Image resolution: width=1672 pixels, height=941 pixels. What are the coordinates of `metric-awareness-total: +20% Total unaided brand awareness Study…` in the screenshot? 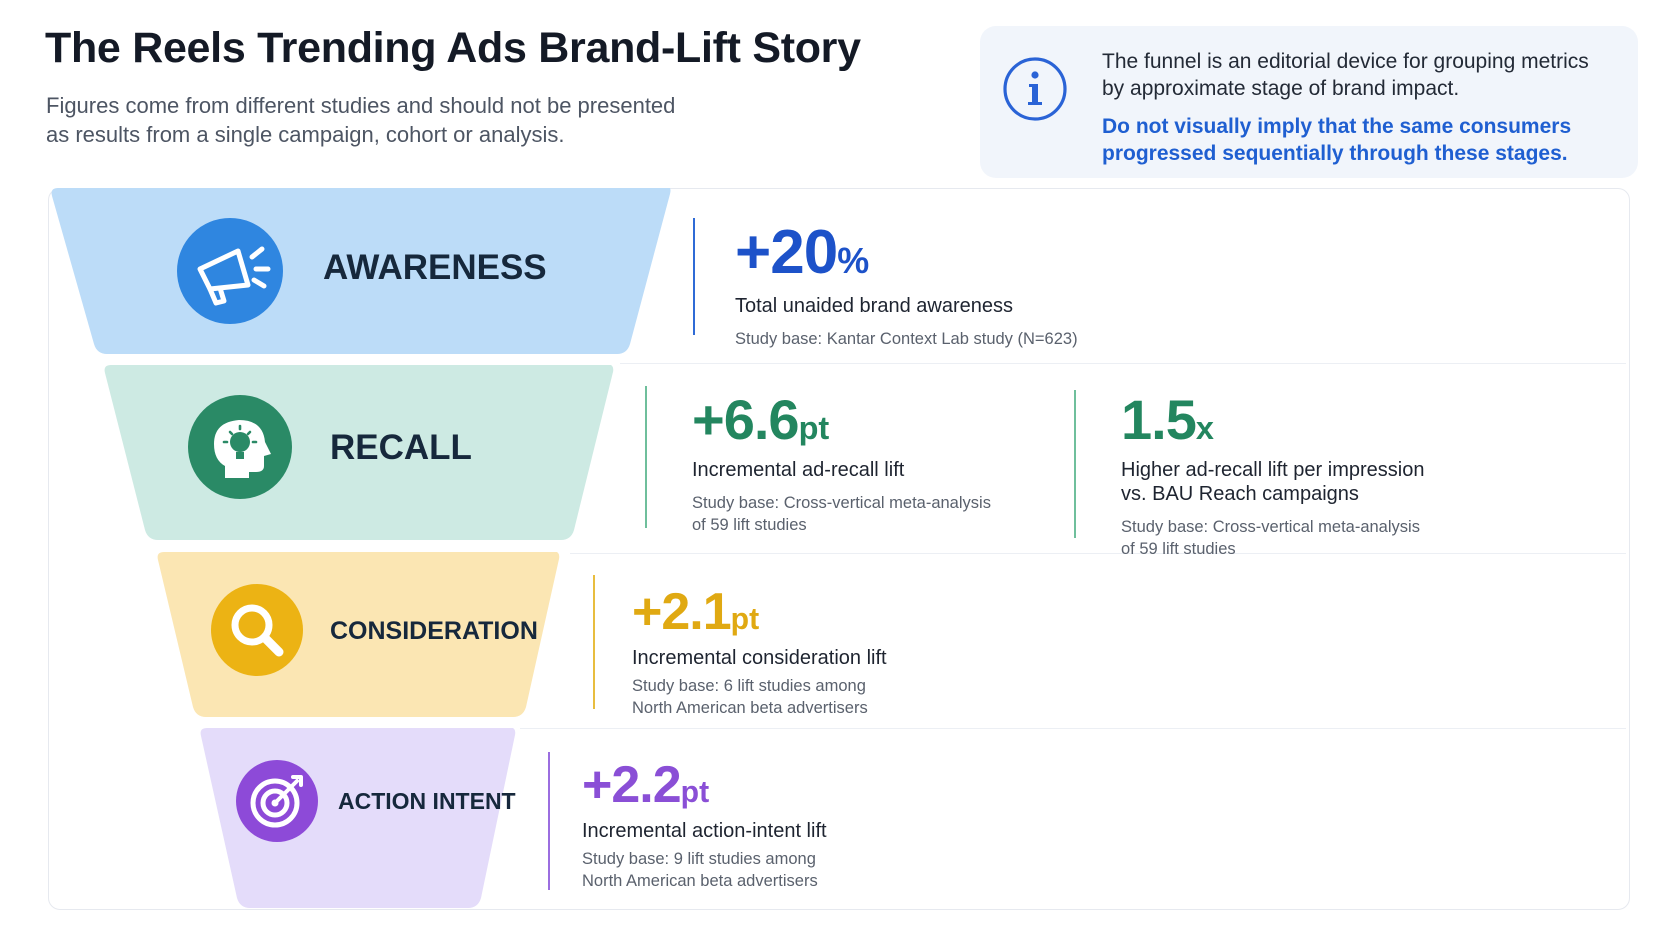 It's located at (1015, 286).